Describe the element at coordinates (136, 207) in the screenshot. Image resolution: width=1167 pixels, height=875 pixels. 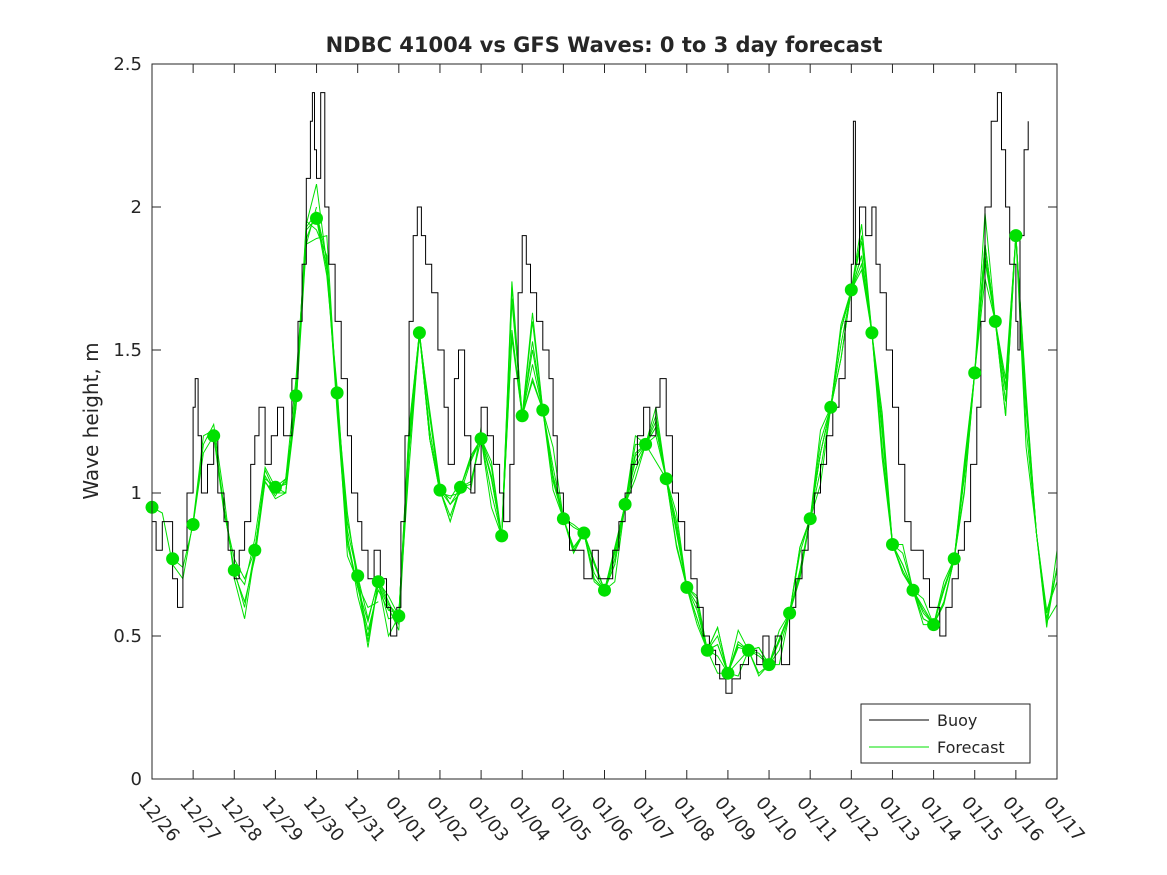
I see `y-tick-label: 2` at that location.